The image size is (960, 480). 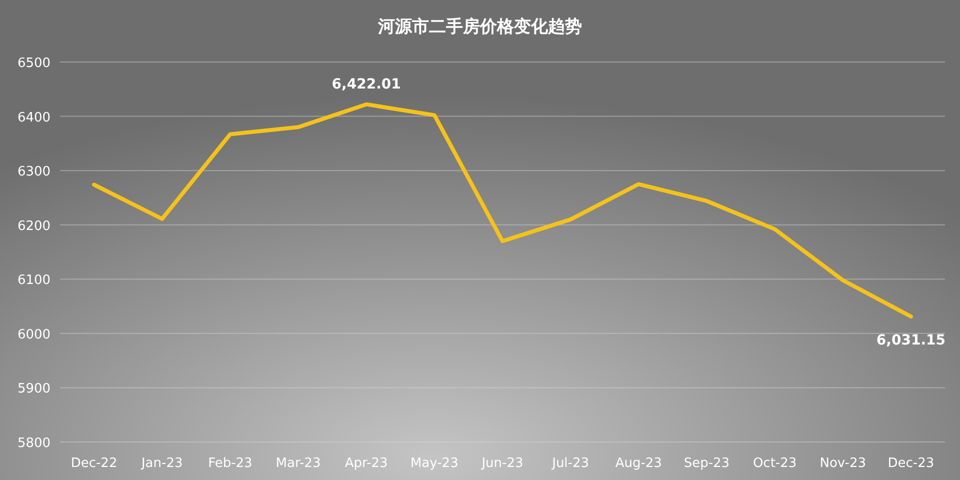 I want to click on x-tick-label: Jun-23, so click(x=502, y=463).